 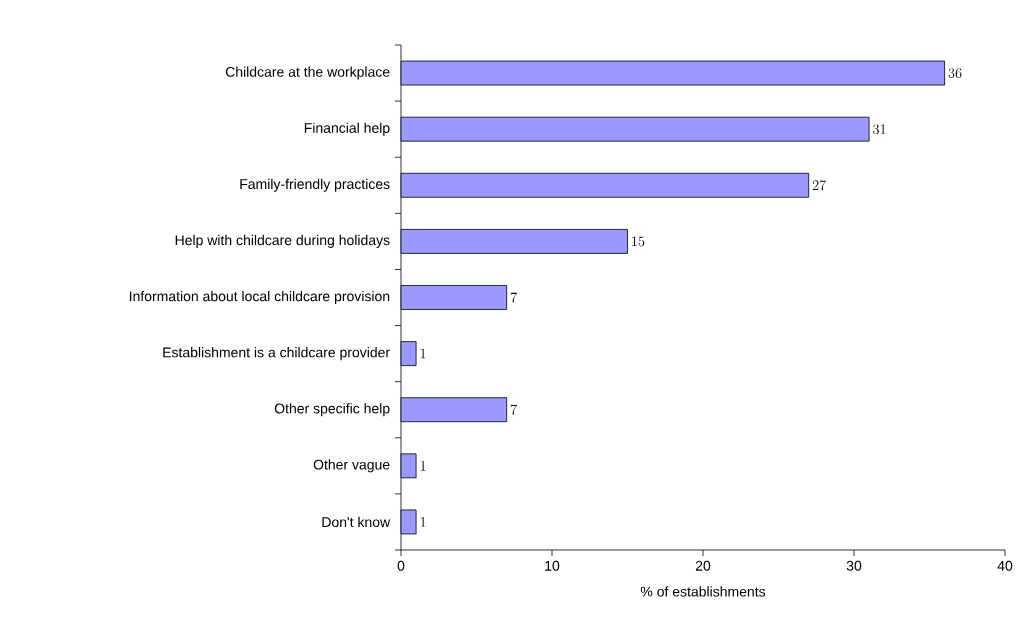 What do you see at coordinates (703, 591) in the screenshot?
I see `x-axis-title: % of establishments` at bounding box center [703, 591].